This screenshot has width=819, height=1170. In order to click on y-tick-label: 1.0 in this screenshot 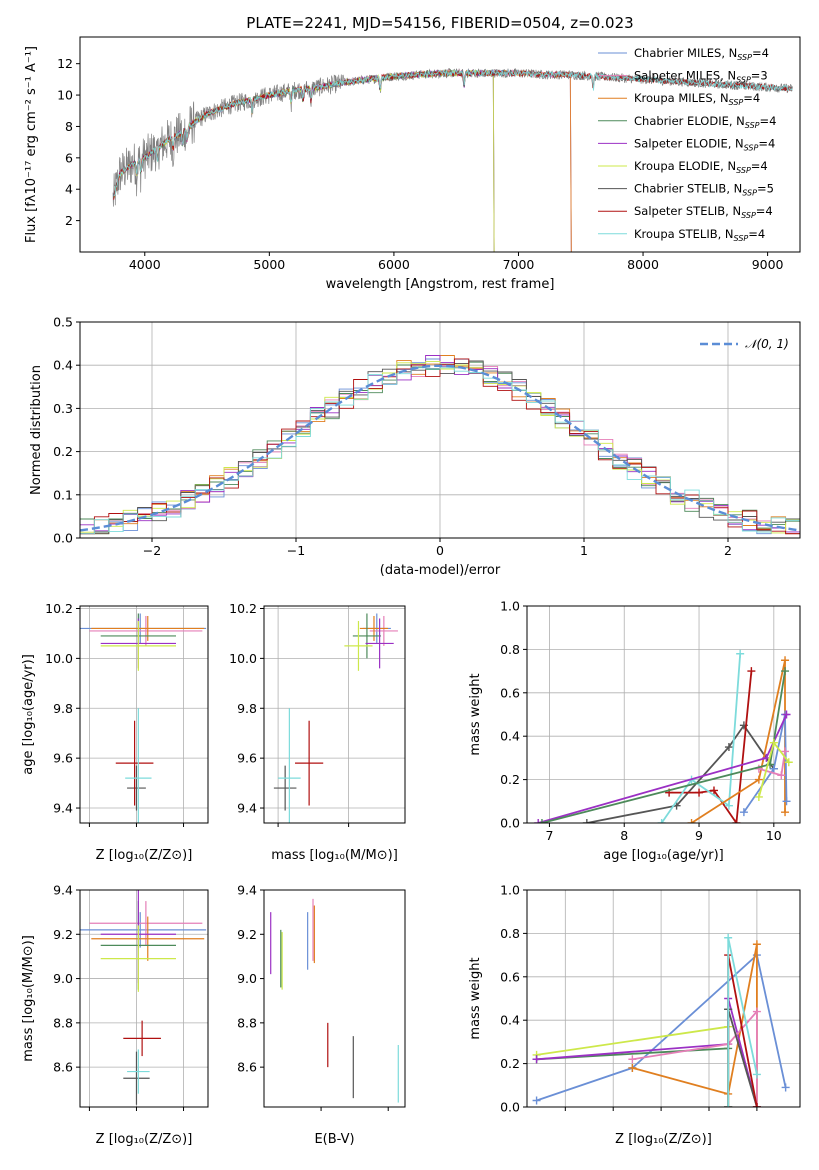, I will do `click(510, 890)`.